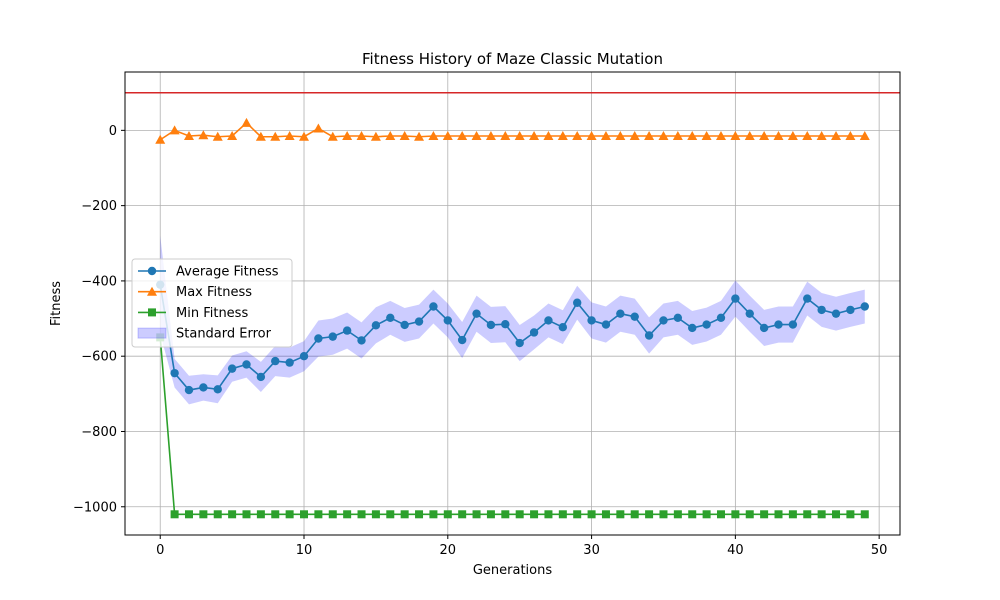  What do you see at coordinates (99, 357) in the screenshot?
I see `y-tick-label: −600` at bounding box center [99, 357].